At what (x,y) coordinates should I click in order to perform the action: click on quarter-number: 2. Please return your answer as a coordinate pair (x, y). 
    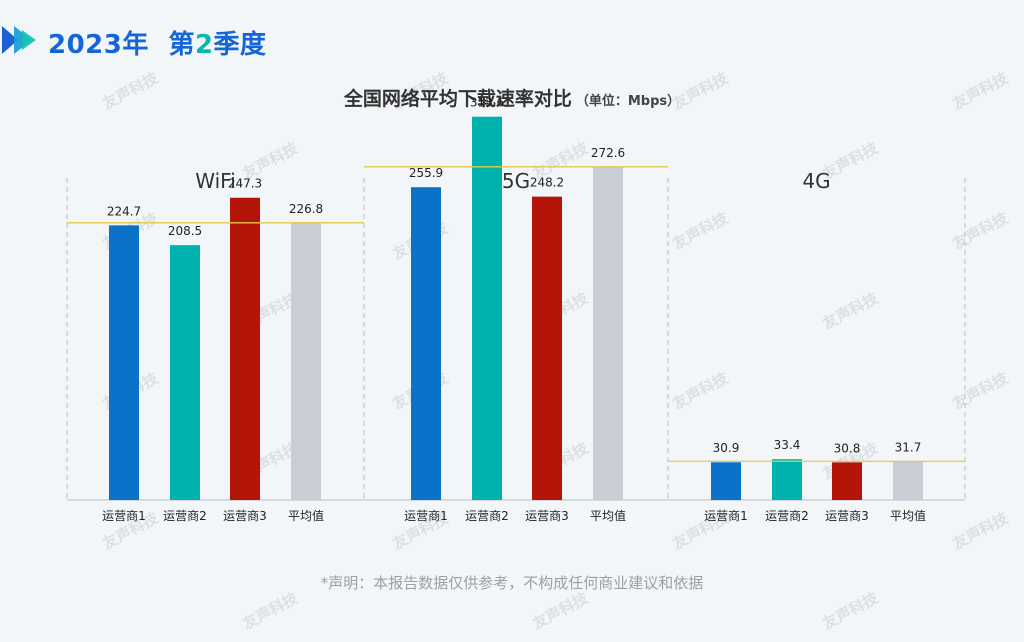
    Looking at the image, I should click on (204, 45).